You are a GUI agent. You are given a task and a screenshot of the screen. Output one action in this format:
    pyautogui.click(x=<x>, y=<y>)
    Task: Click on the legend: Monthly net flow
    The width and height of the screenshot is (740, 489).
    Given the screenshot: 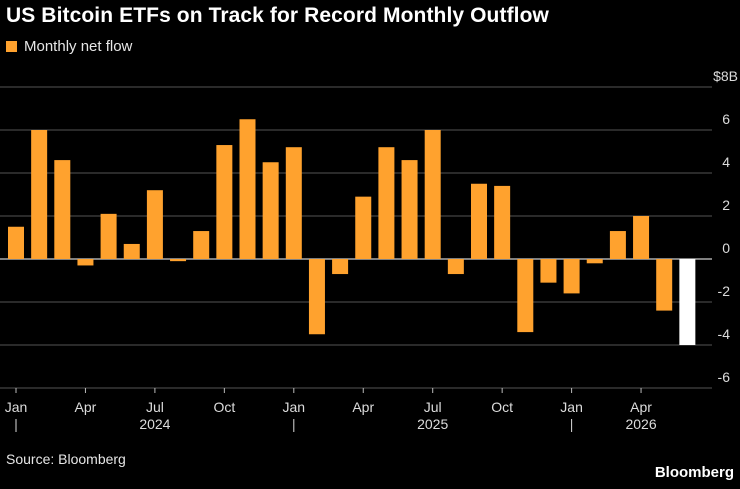 What is the action you would take?
    pyautogui.click(x=69, y=46)
    